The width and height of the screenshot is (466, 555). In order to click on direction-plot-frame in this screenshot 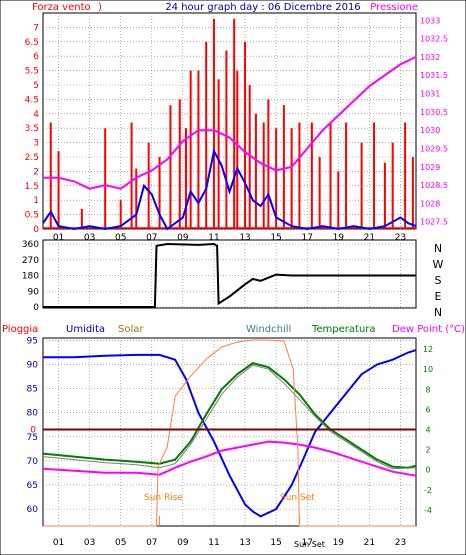, I will do `click(229, 274)`.